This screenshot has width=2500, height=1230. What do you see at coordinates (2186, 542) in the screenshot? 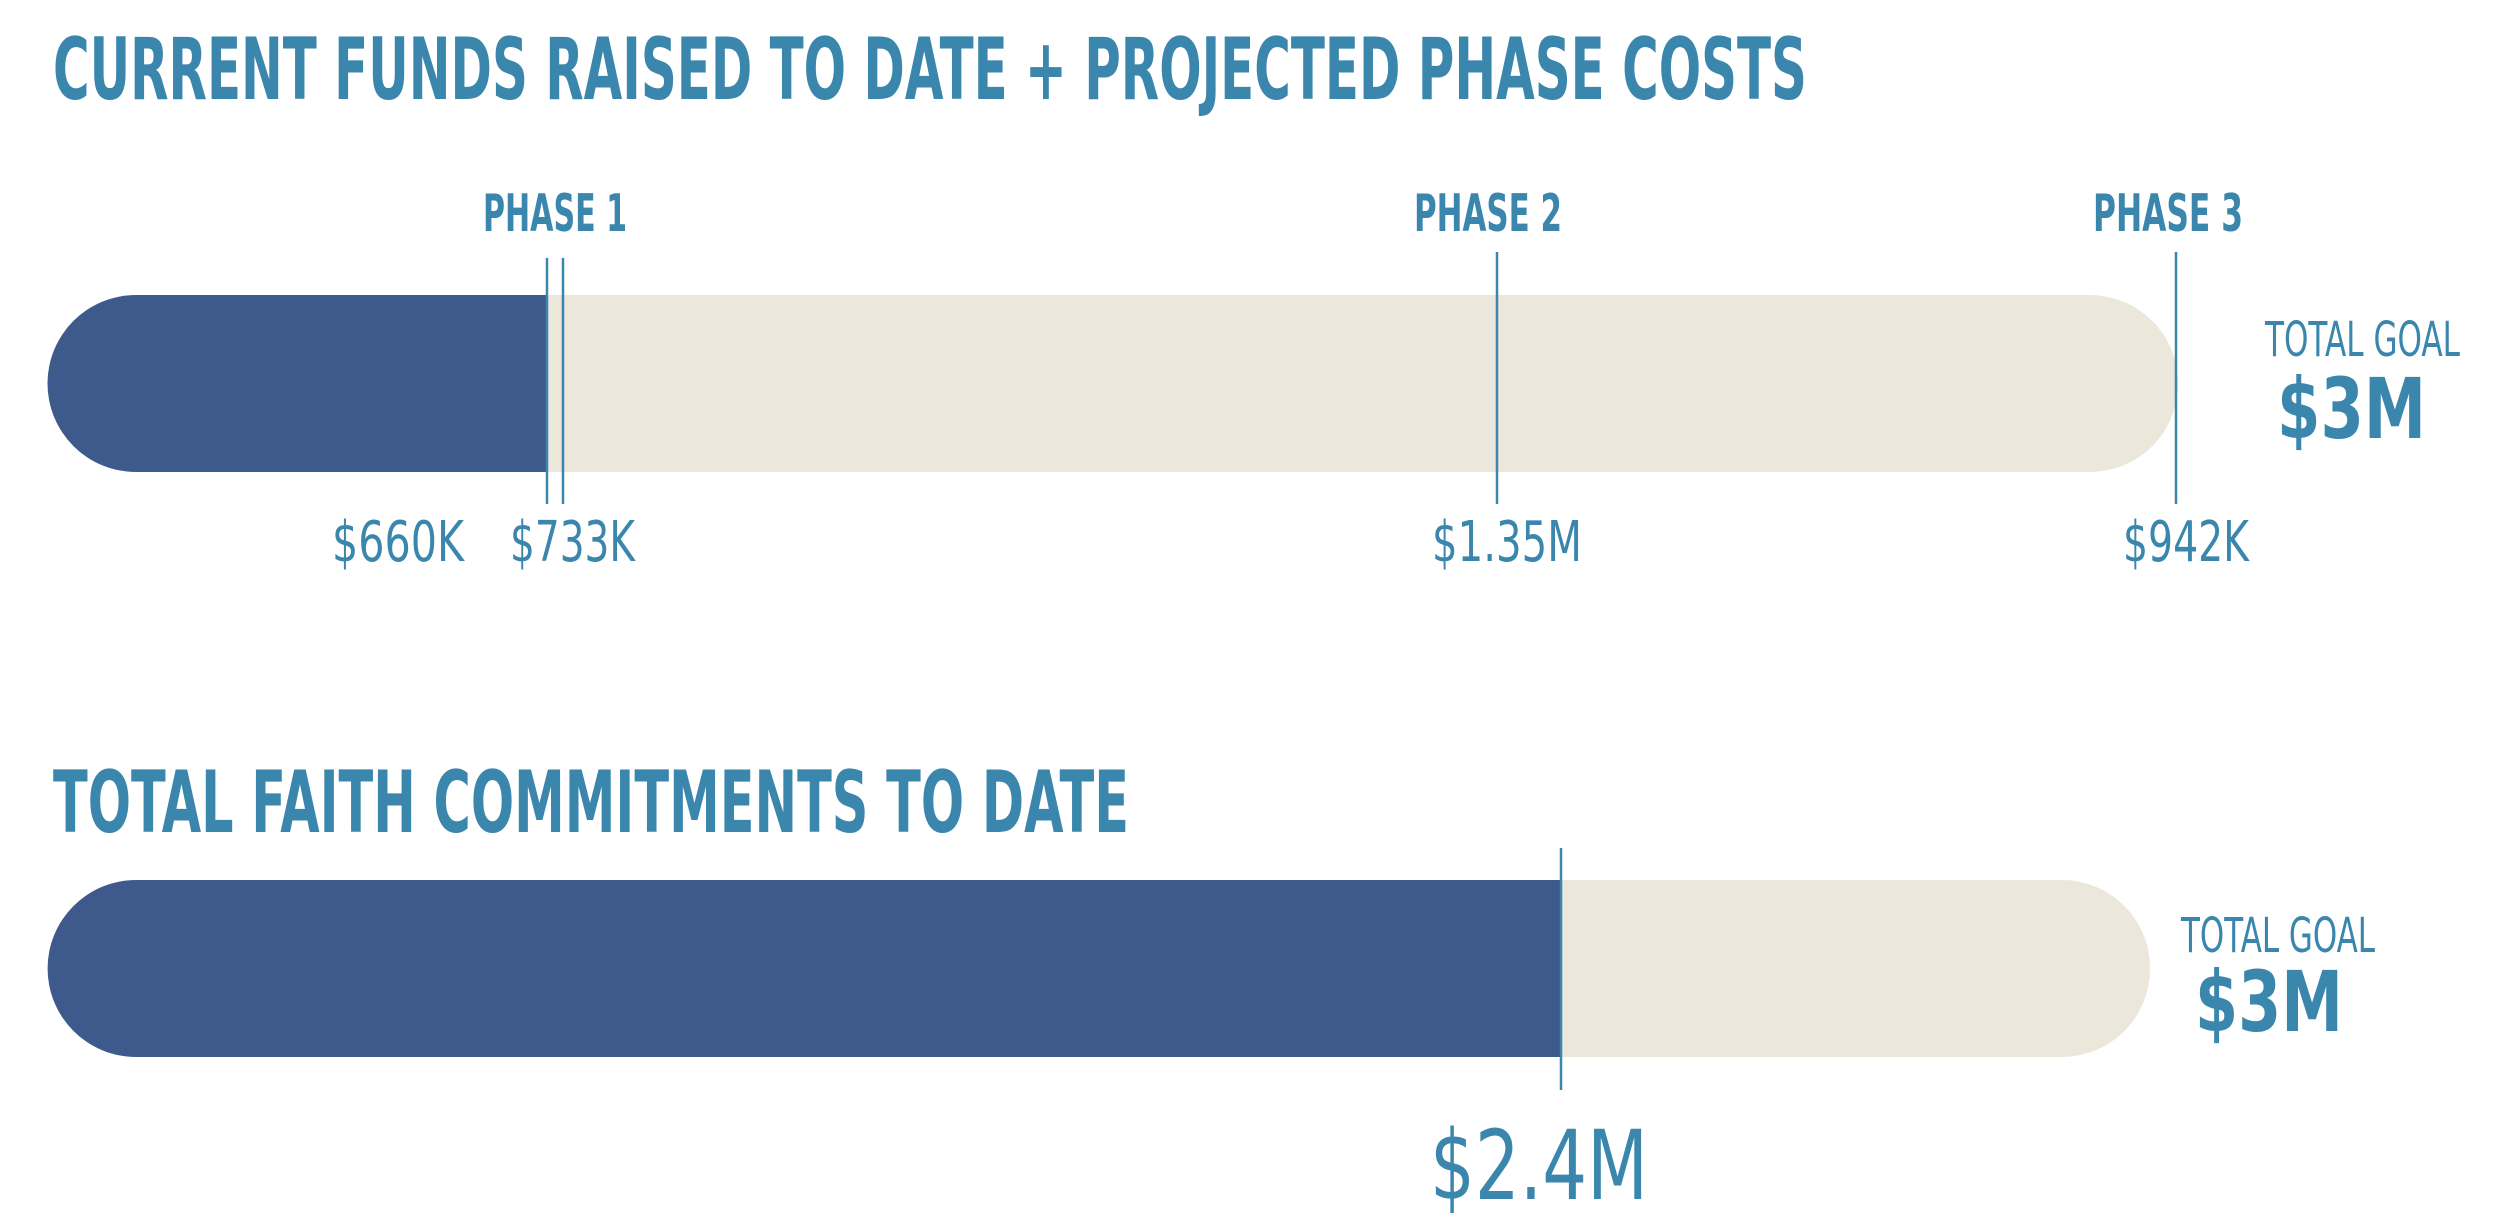
I see `amount-label: $942K` at bounding box center [2186, 542].